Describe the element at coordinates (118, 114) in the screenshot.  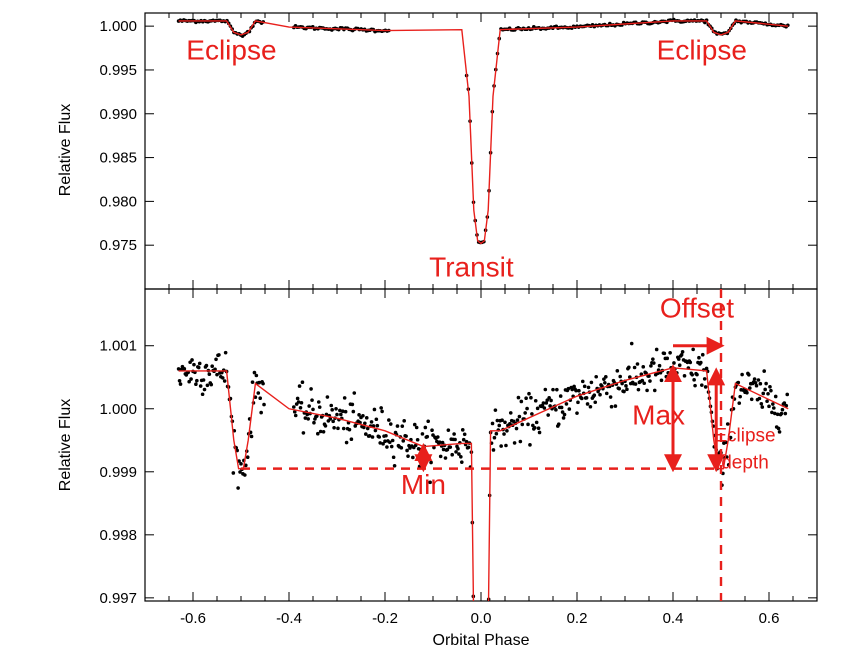
I see `ytick-label: 0.990` at that location.